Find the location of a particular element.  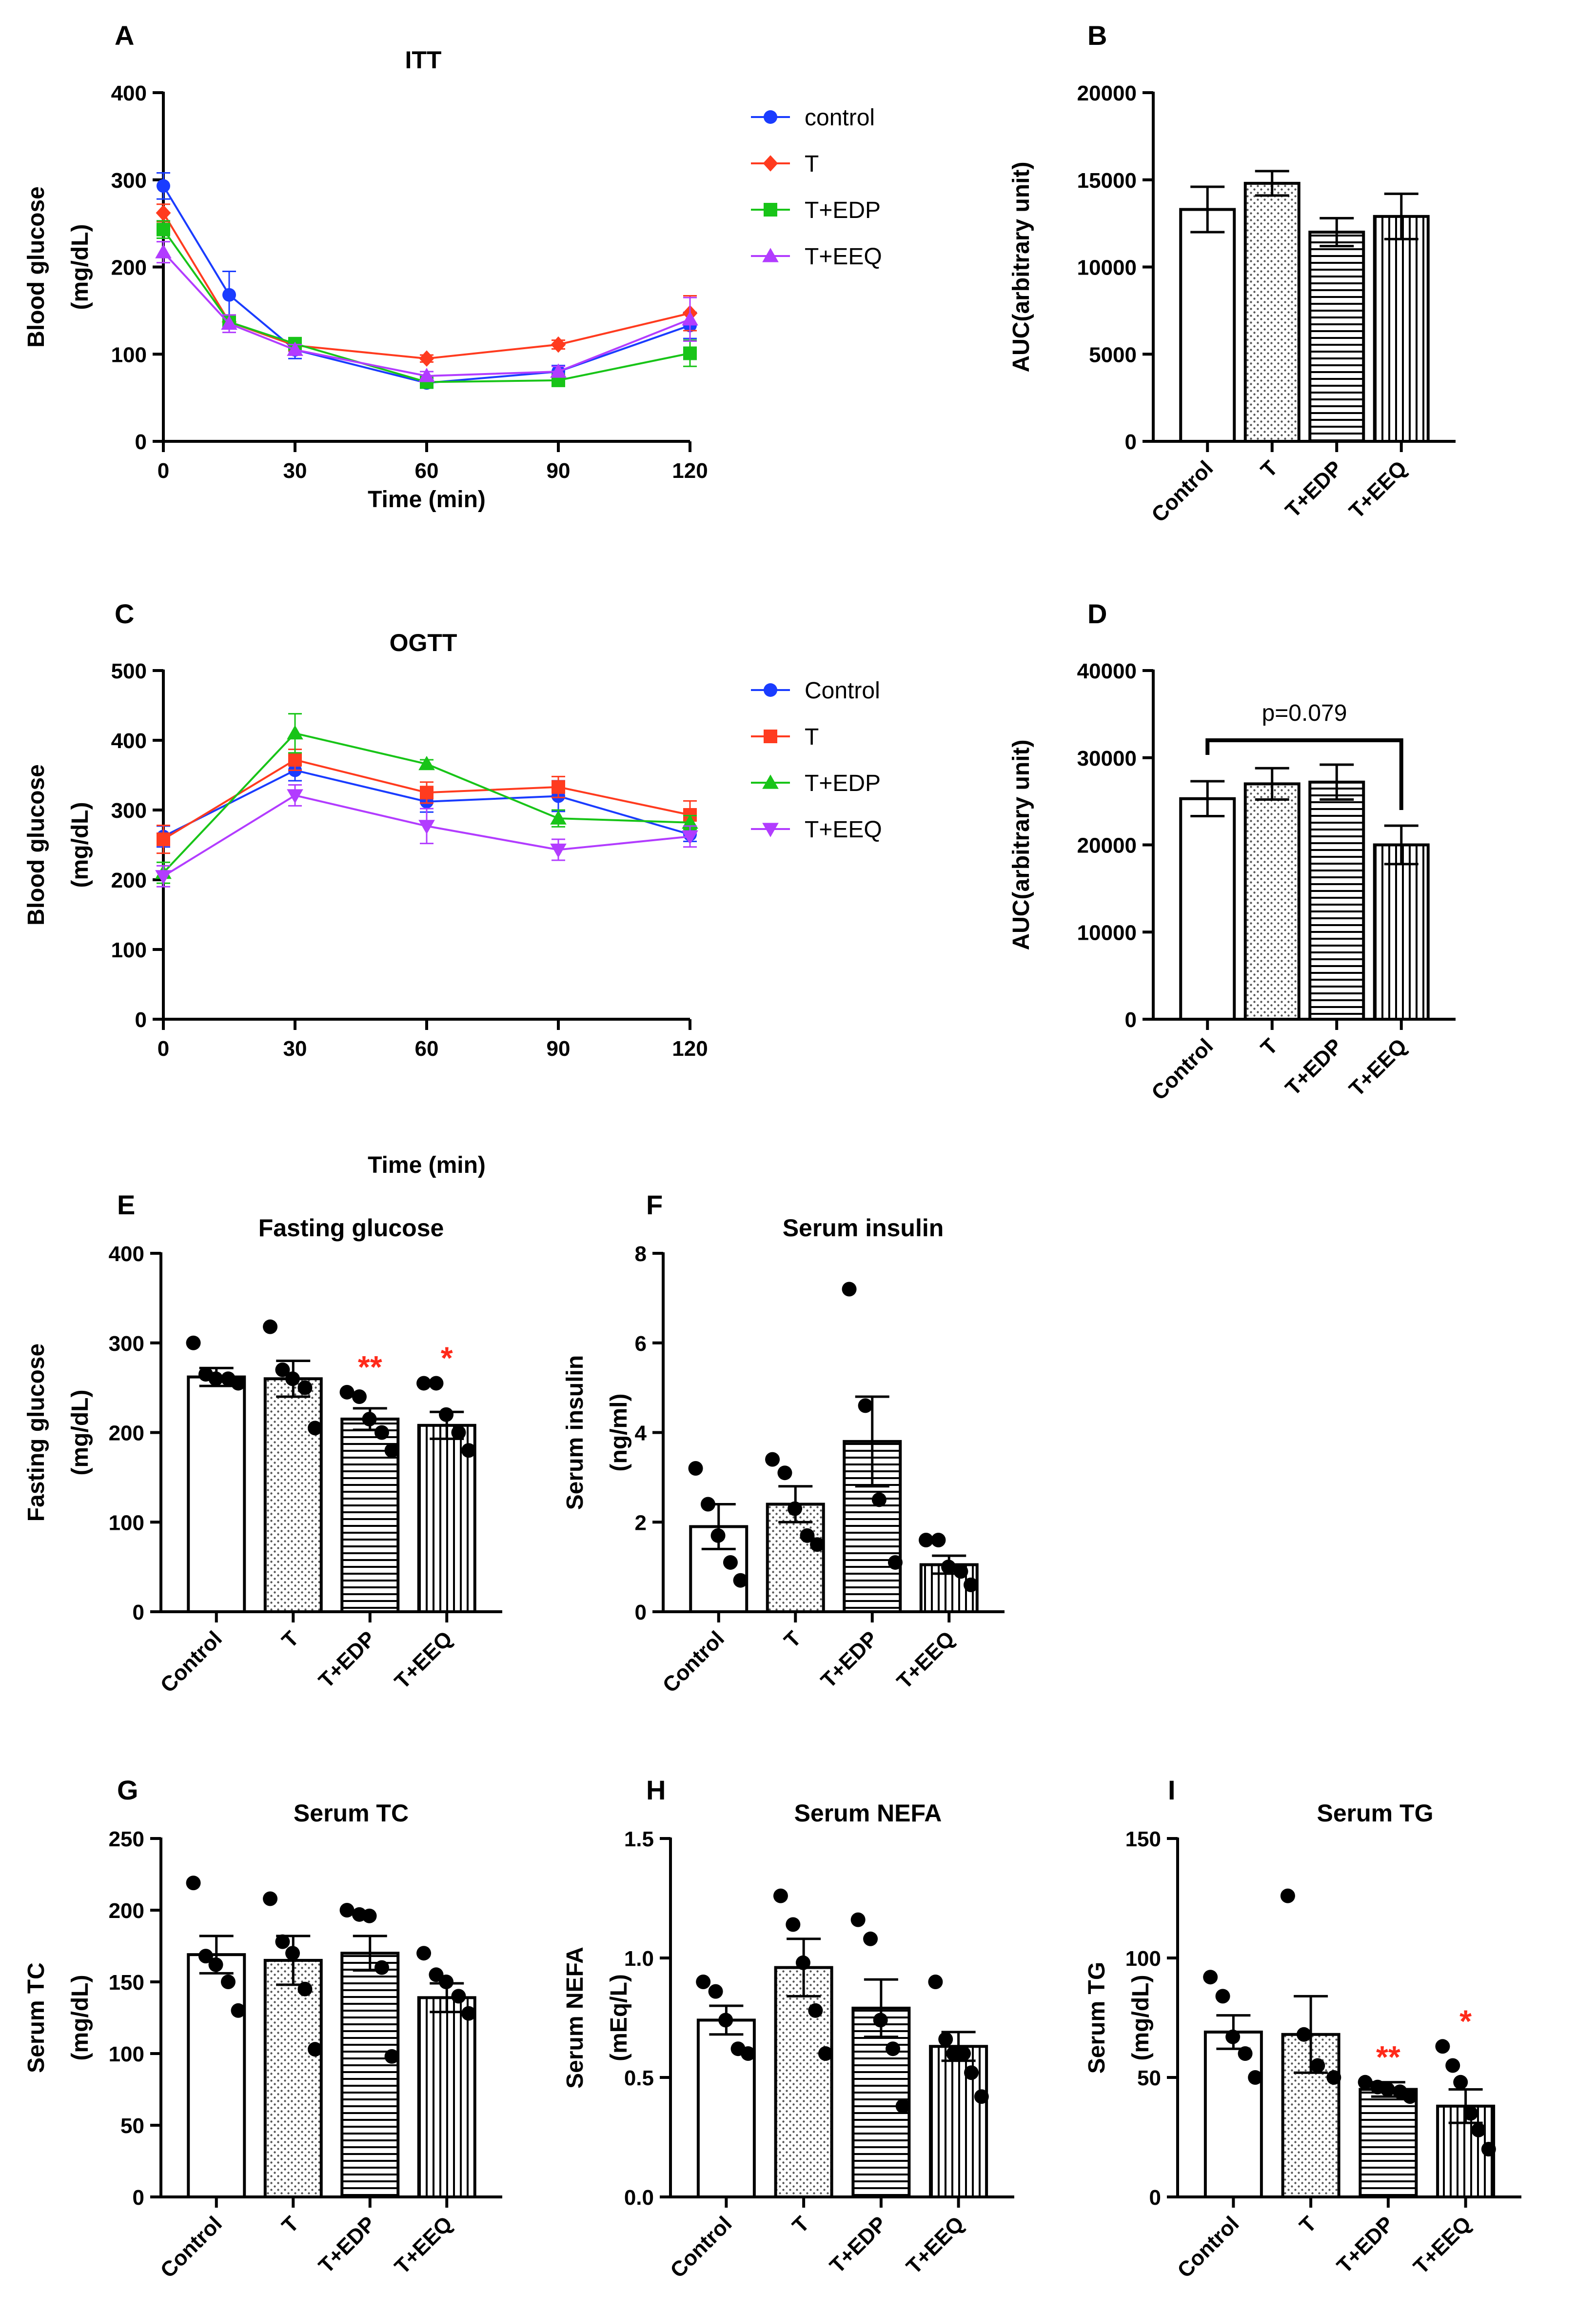

y-tick-label: 4 is located at coordinates (641, 1433).